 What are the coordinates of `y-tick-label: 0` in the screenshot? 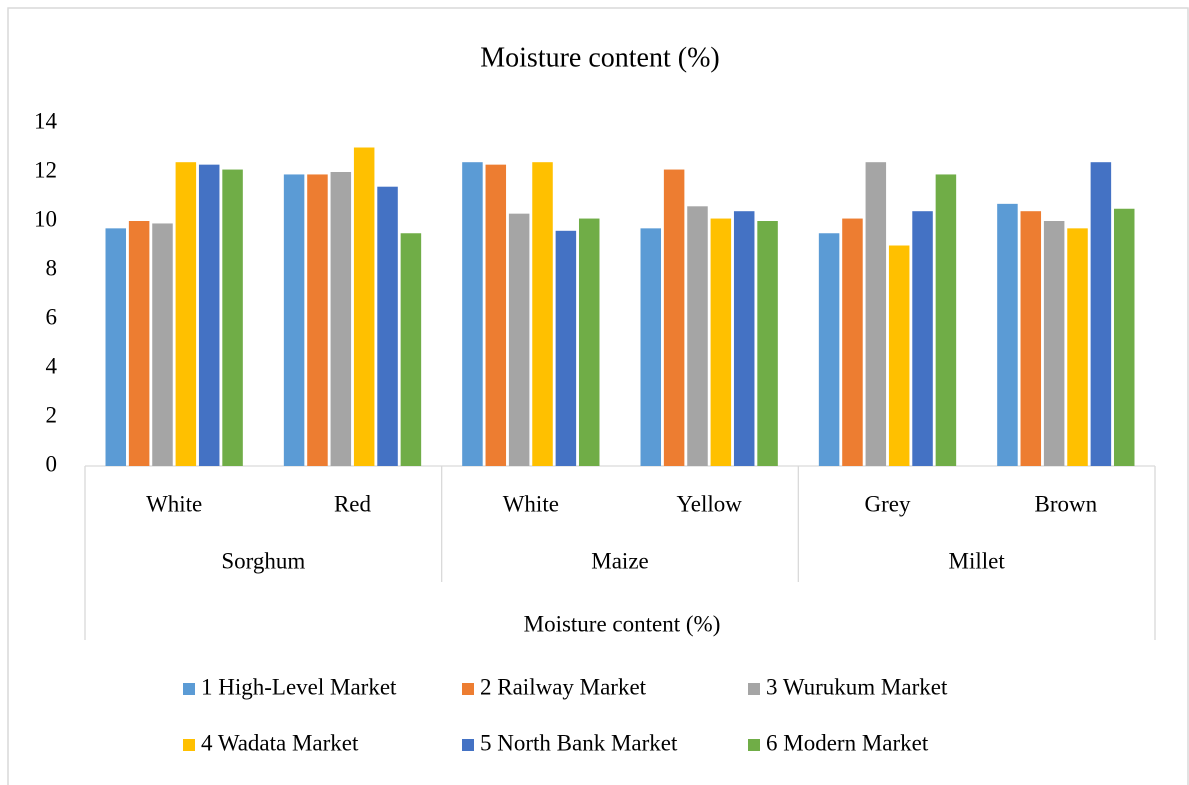 It's located at (52, 463).